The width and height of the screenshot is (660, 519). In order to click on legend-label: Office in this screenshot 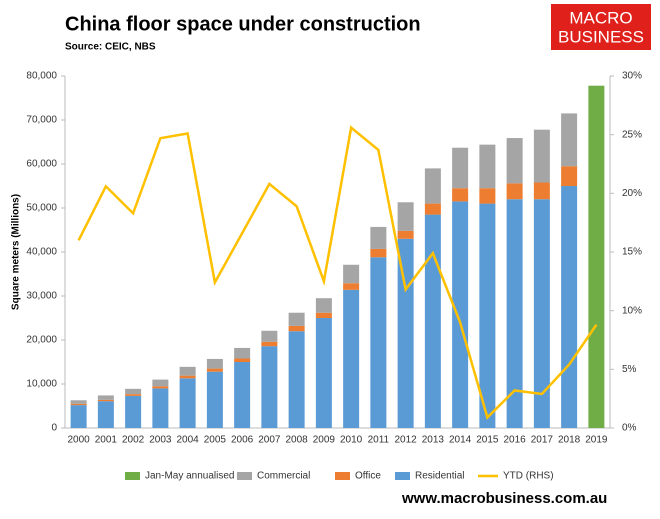, I will do `click(368, 476)`.